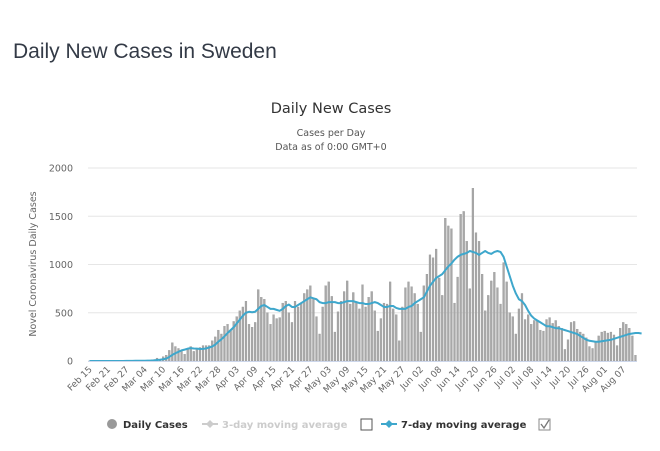 This screenshot has height=451, width=660. I want to click on checkmark-icon, so click(545, 424).